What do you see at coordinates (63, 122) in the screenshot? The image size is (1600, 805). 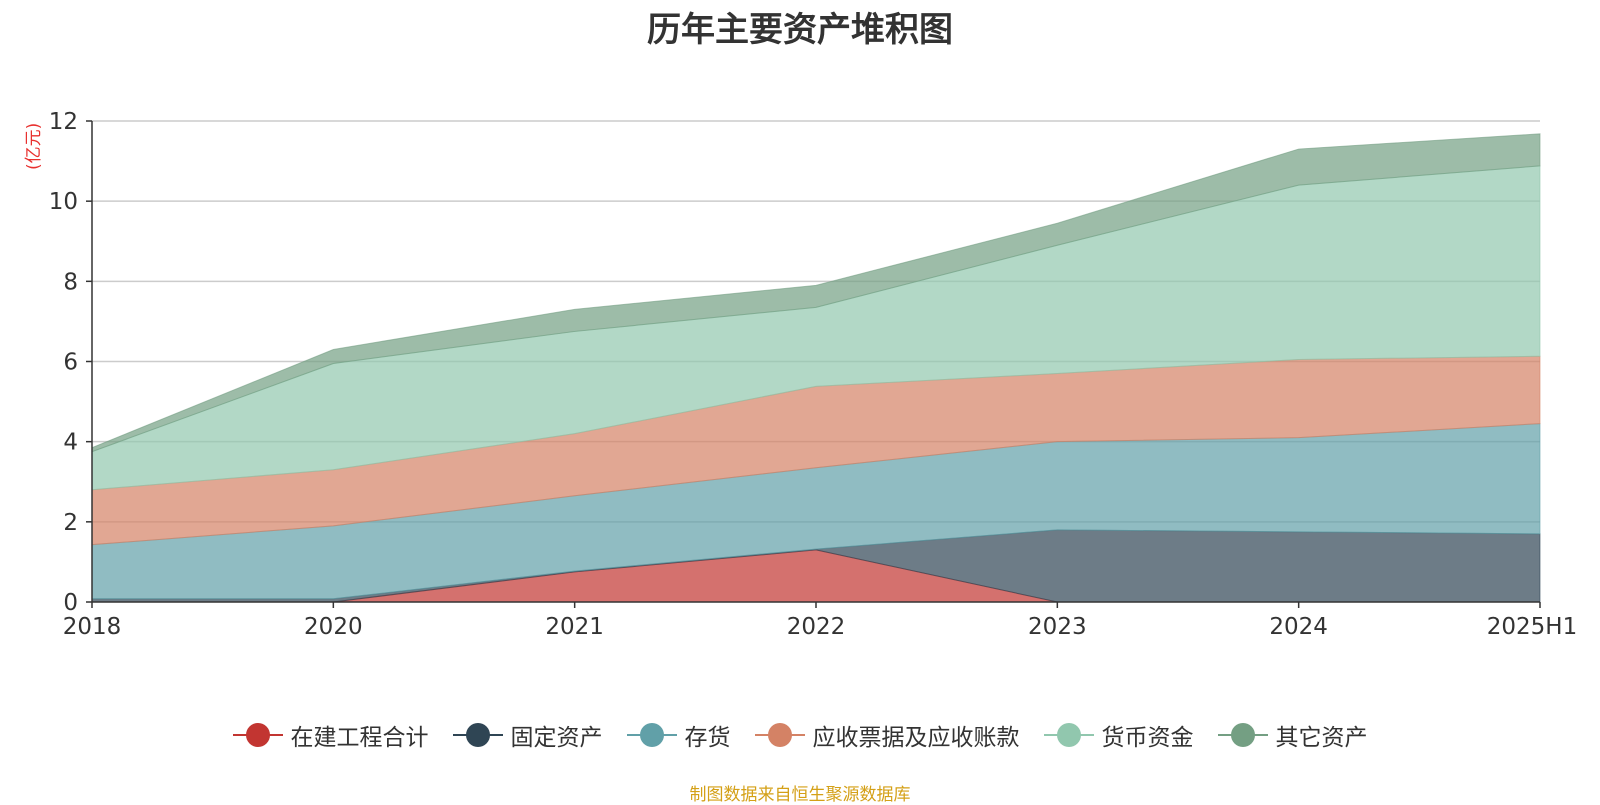 I see `y-tick-label: 12` at bounding box center [63, 122].